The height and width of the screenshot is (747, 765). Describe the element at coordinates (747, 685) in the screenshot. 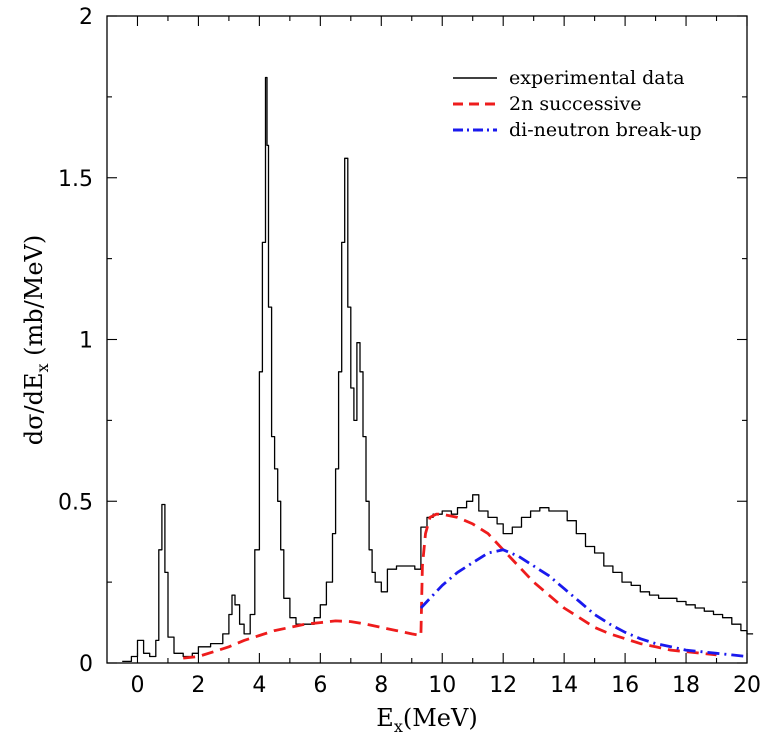

I see `x-tick-label: 20` at that location.